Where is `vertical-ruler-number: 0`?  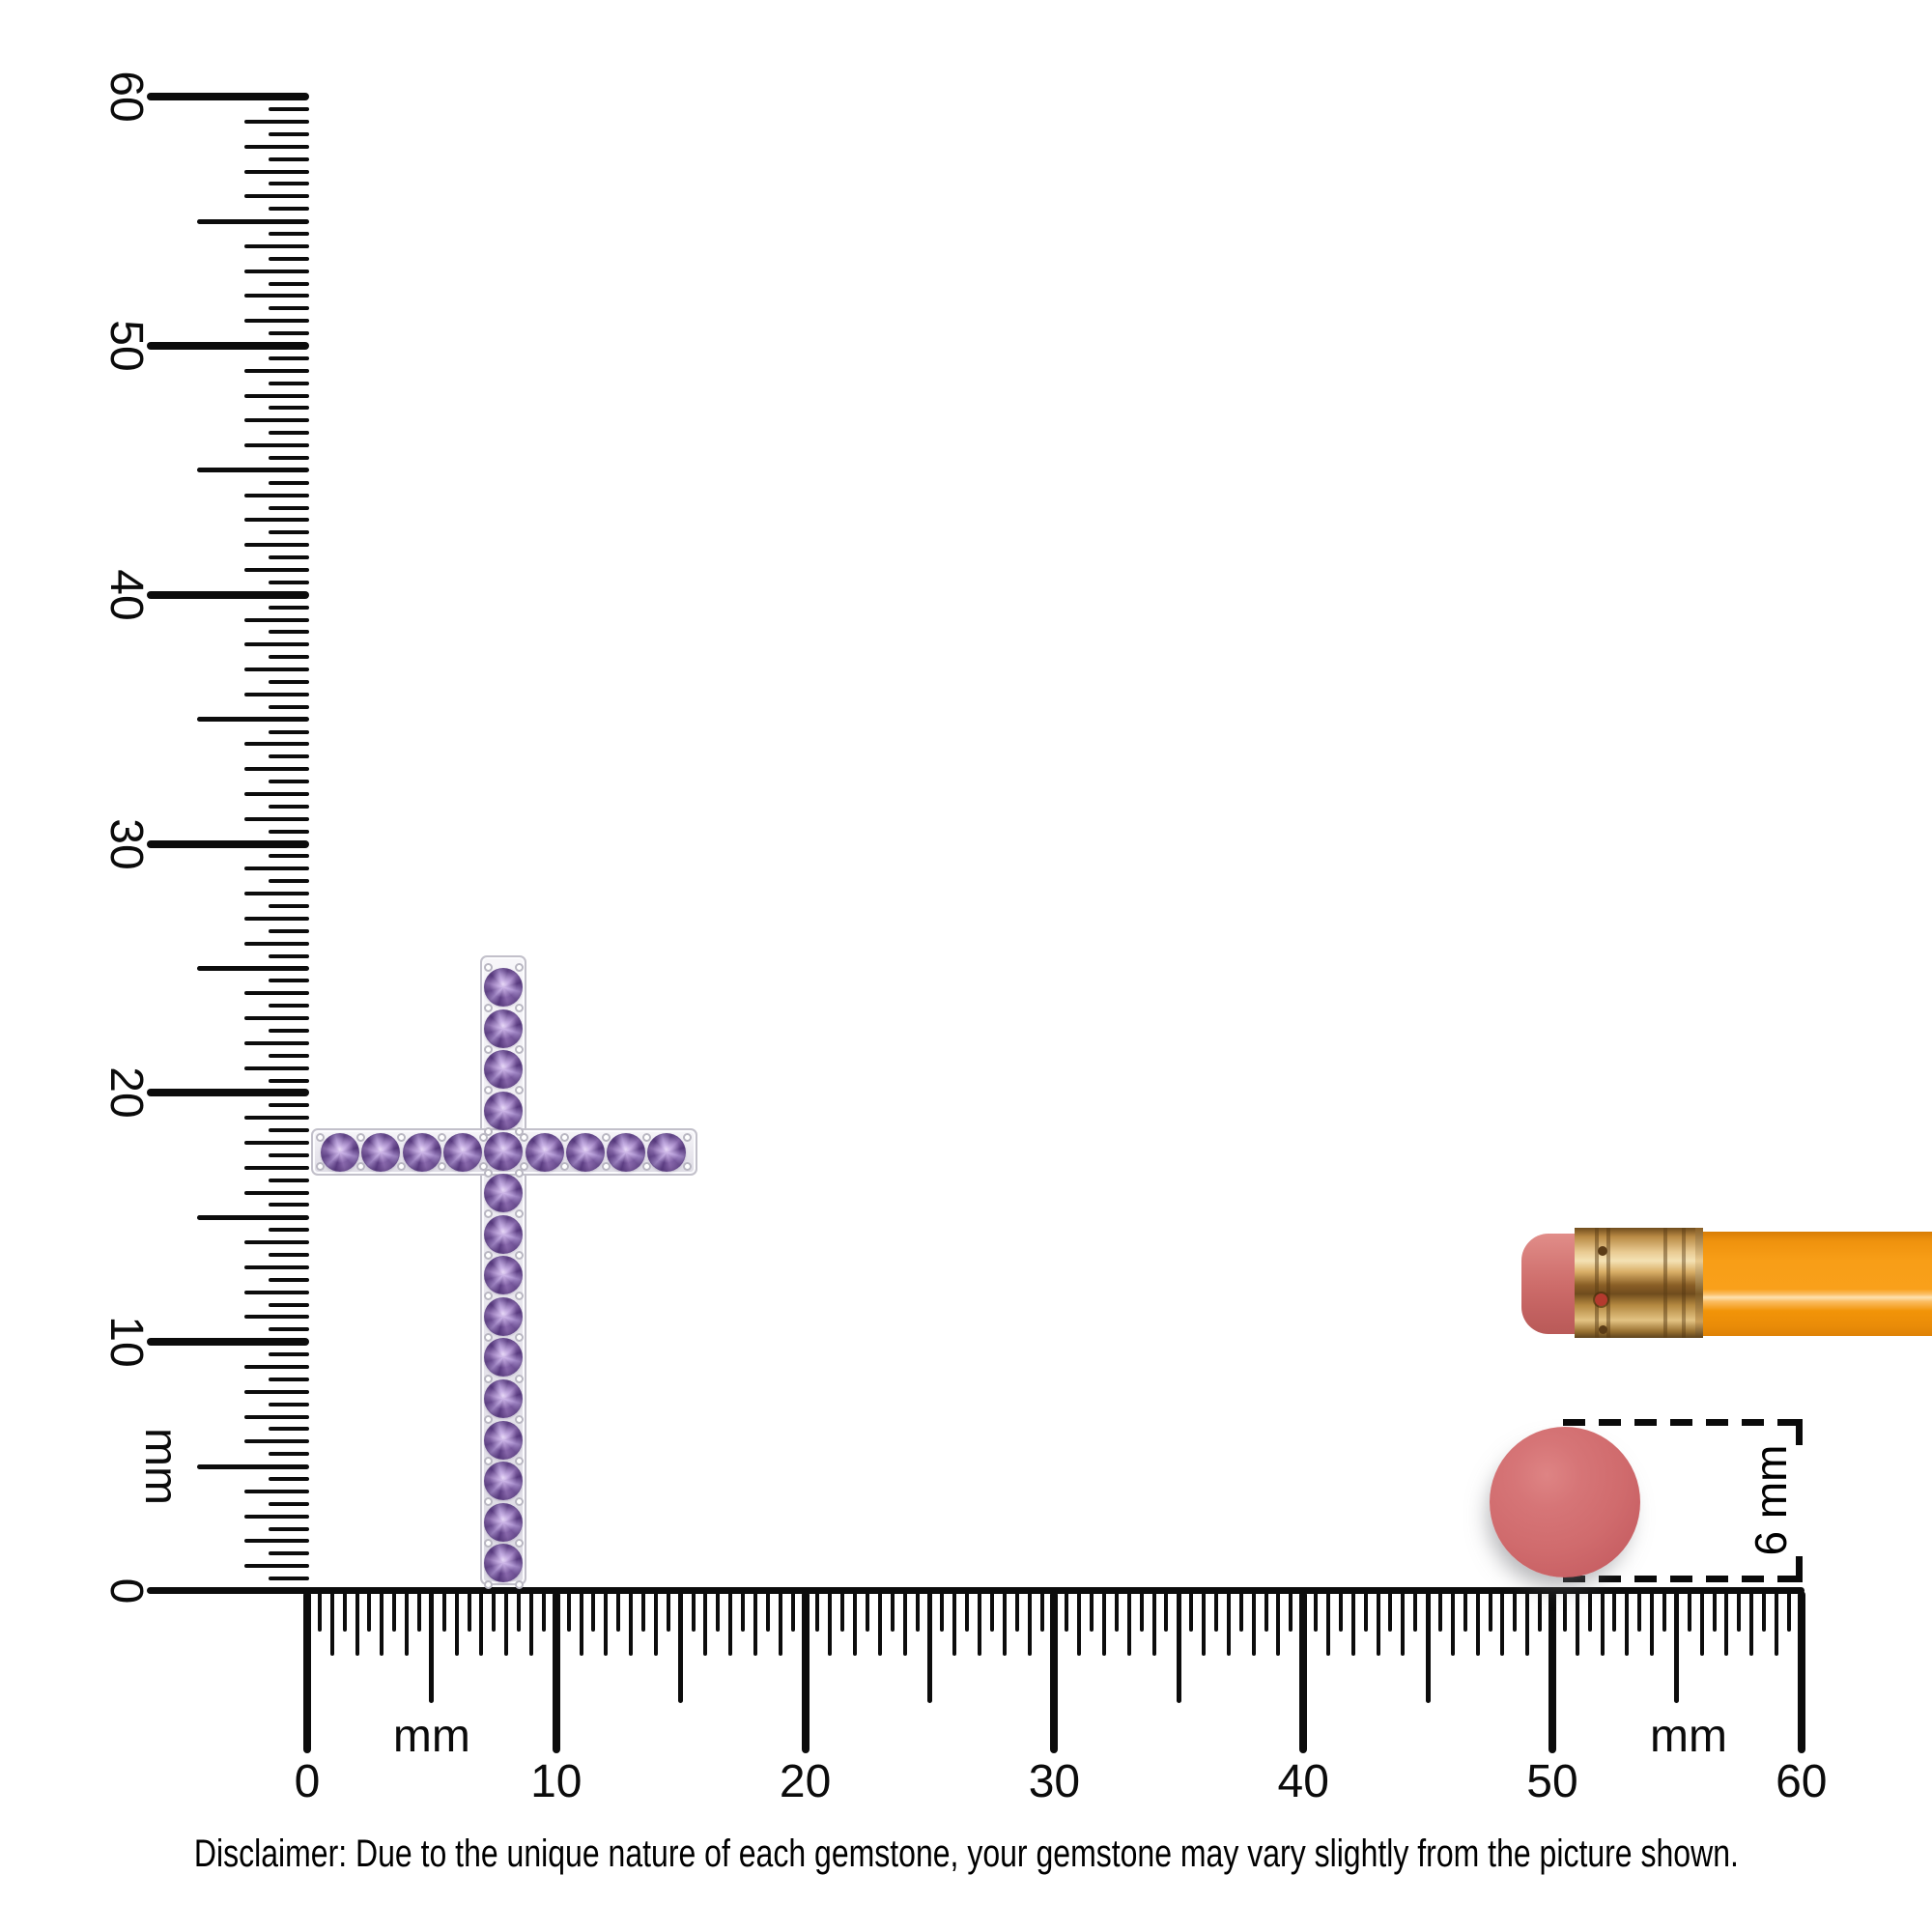 vertical-ruler-number: 0 is located at coordinates (126, 1591).